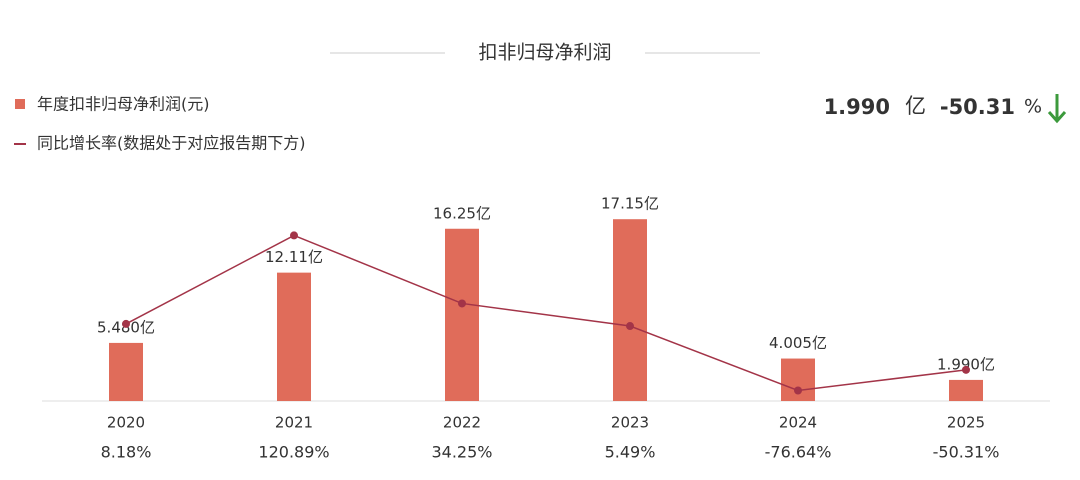  Describe the element at coordinates (294, 257) in the screenshot. I see `data-label: 12.11亿` at that location.